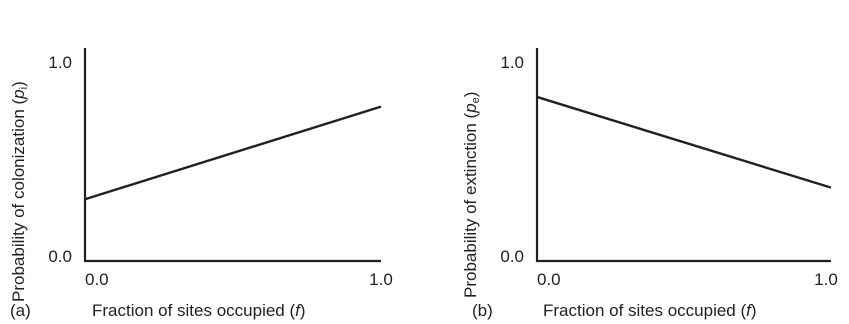 The image size is (849, 324). I want to click on panel-b-label: (b), so click(482, 310).